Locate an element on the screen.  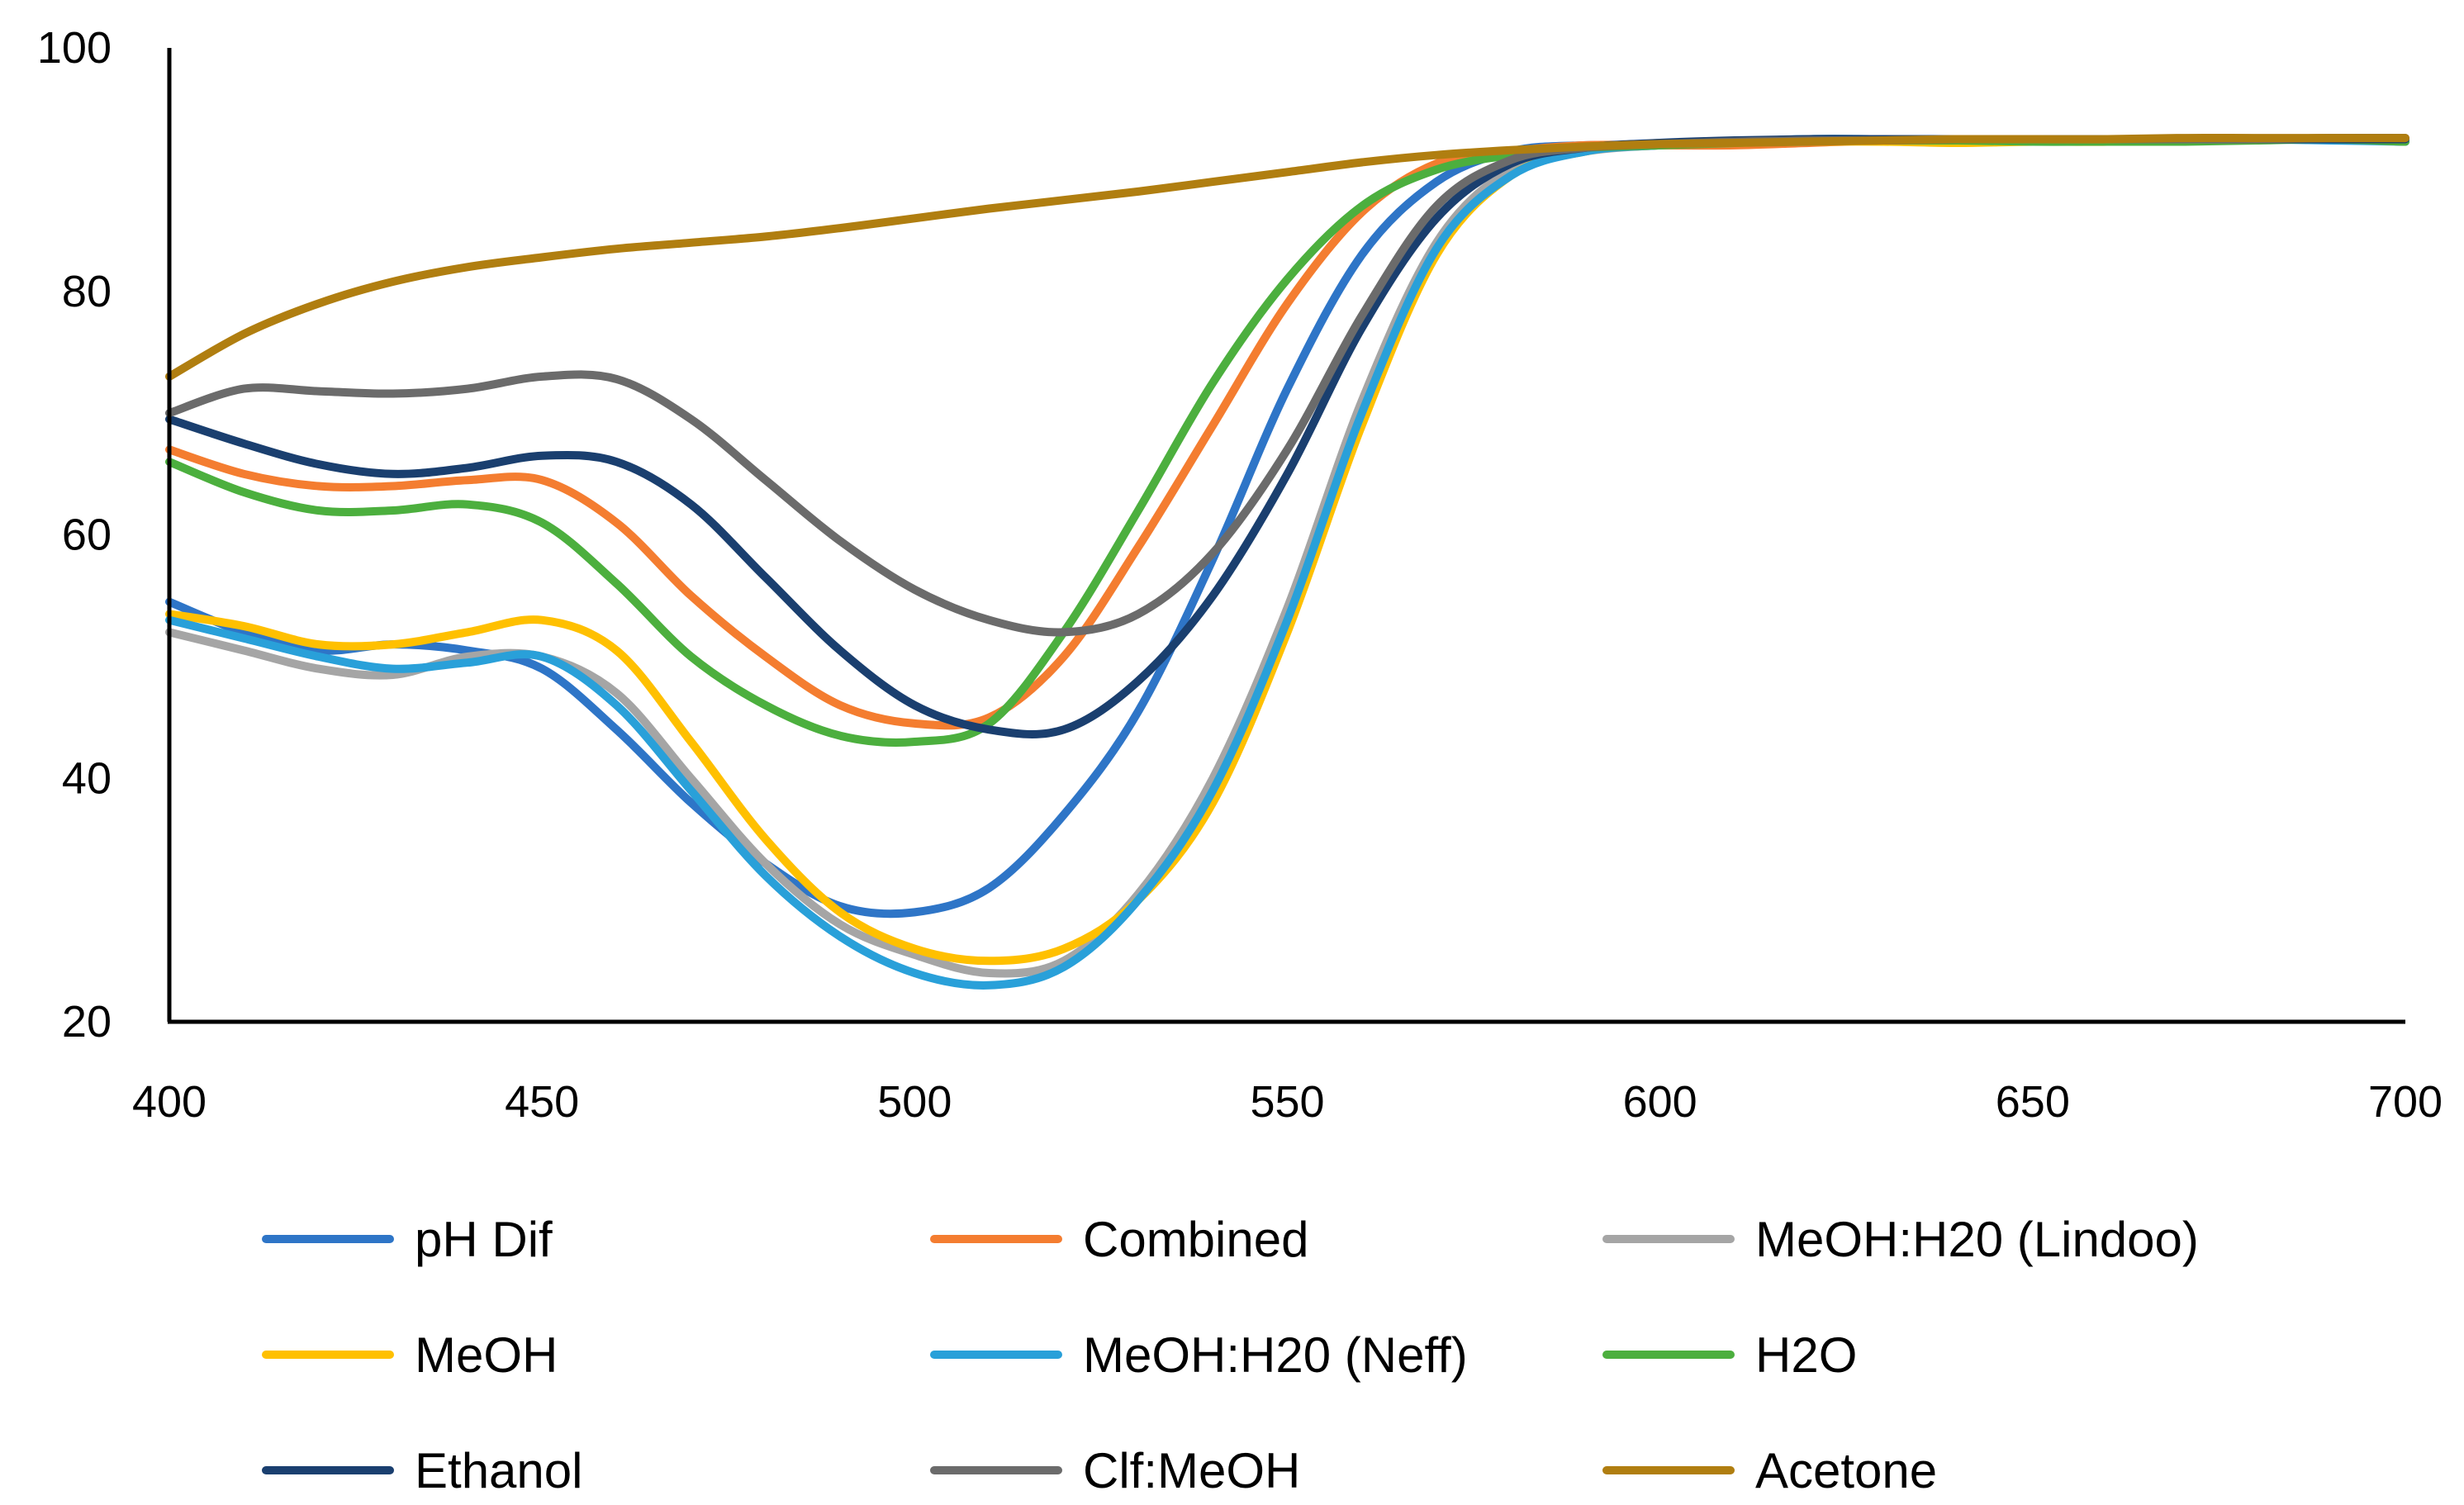
legend-item-acetone: Acetone is located at coordinates (1770, 1470).